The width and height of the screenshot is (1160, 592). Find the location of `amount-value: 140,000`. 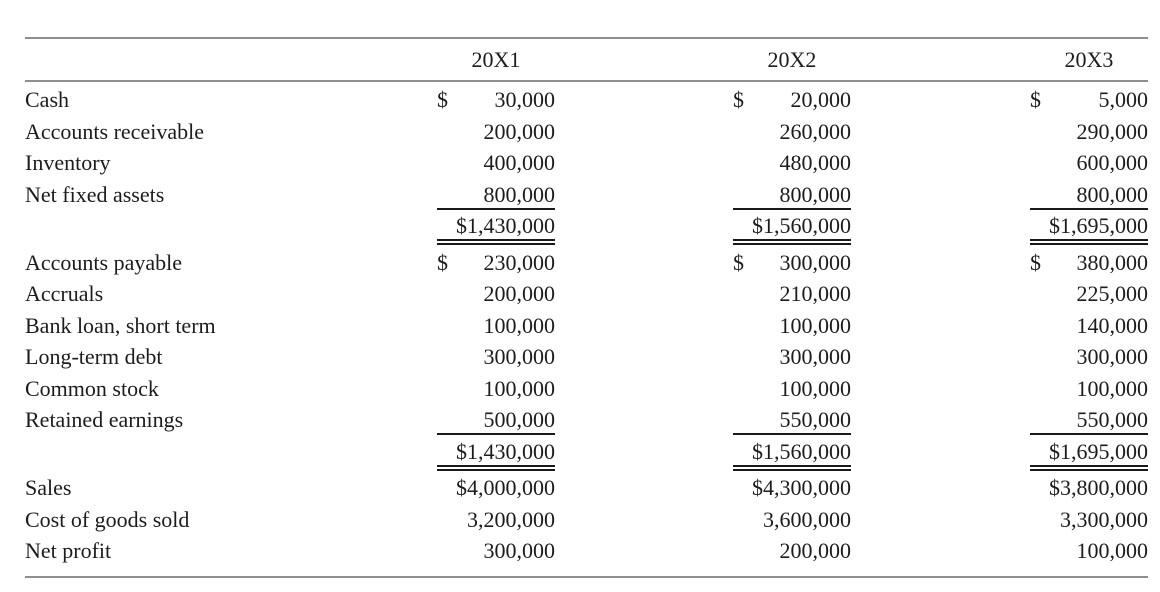

amount-value: 140,000 is located at coordinates (1112, 325).